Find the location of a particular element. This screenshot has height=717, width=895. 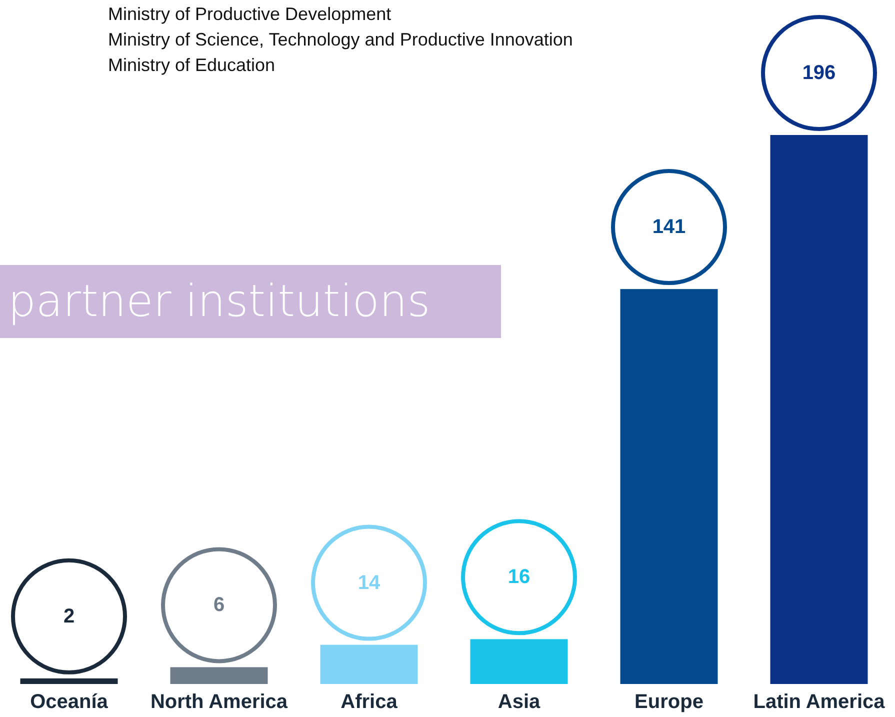

data-label: 16 is located at coordinates (519, 577).